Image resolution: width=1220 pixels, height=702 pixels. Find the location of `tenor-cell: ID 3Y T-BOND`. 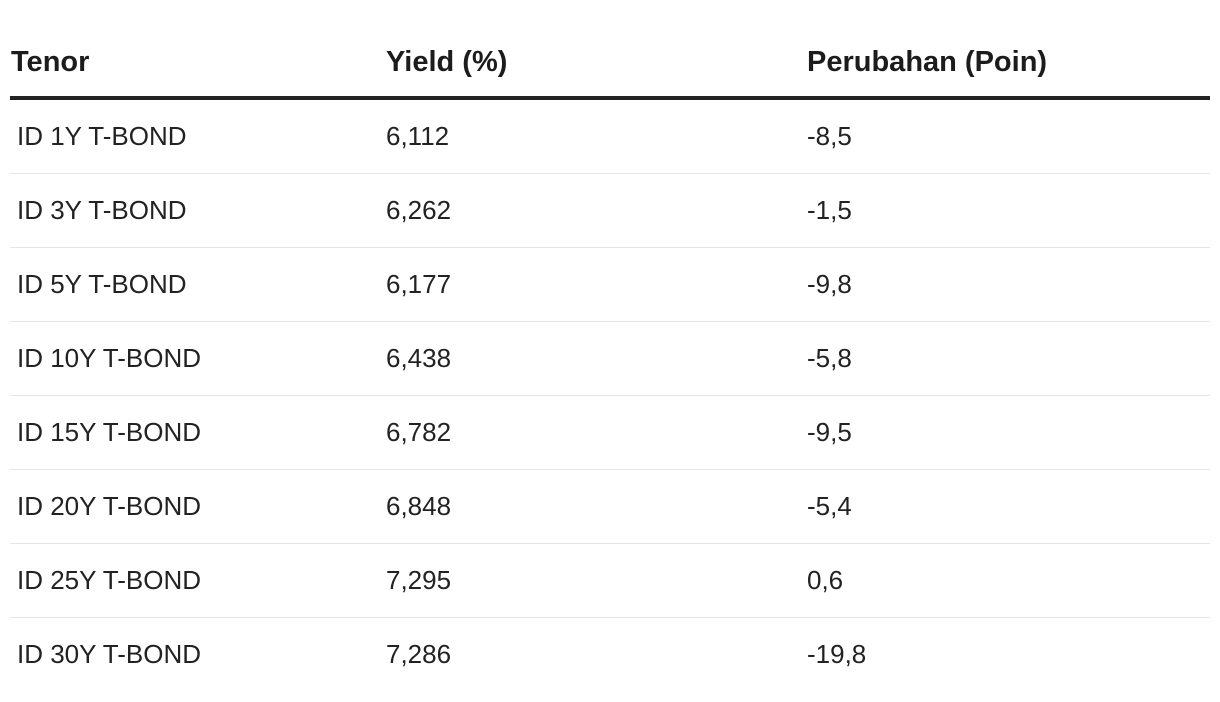

tenor-cell: ID 3Y T-BOND is located at coordinates (198, 210).